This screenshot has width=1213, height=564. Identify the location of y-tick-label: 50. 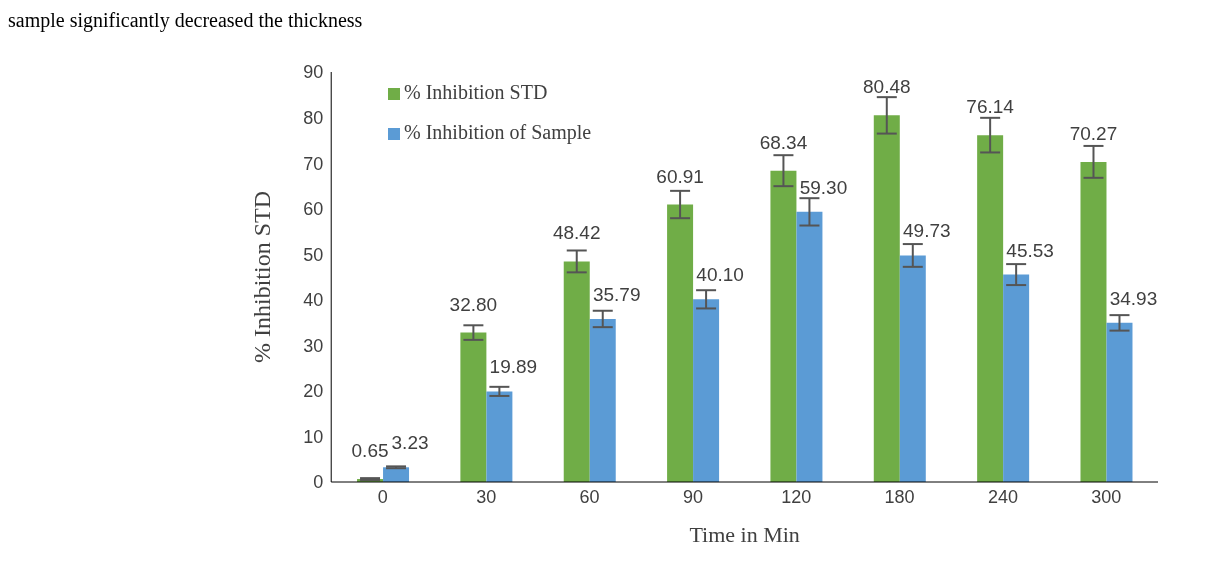
(313, 254).